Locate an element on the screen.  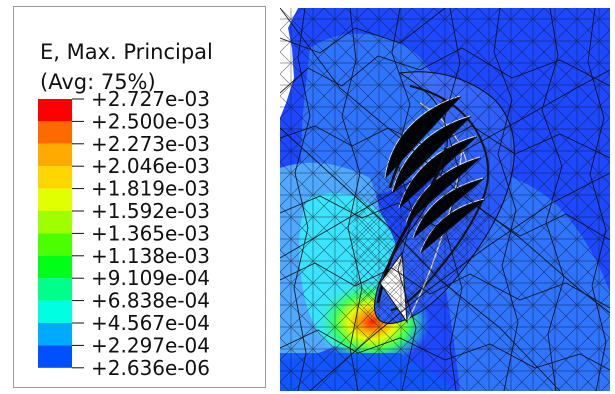
legend-value-label: +1.819e-03 is located at coordinates (150, 189).